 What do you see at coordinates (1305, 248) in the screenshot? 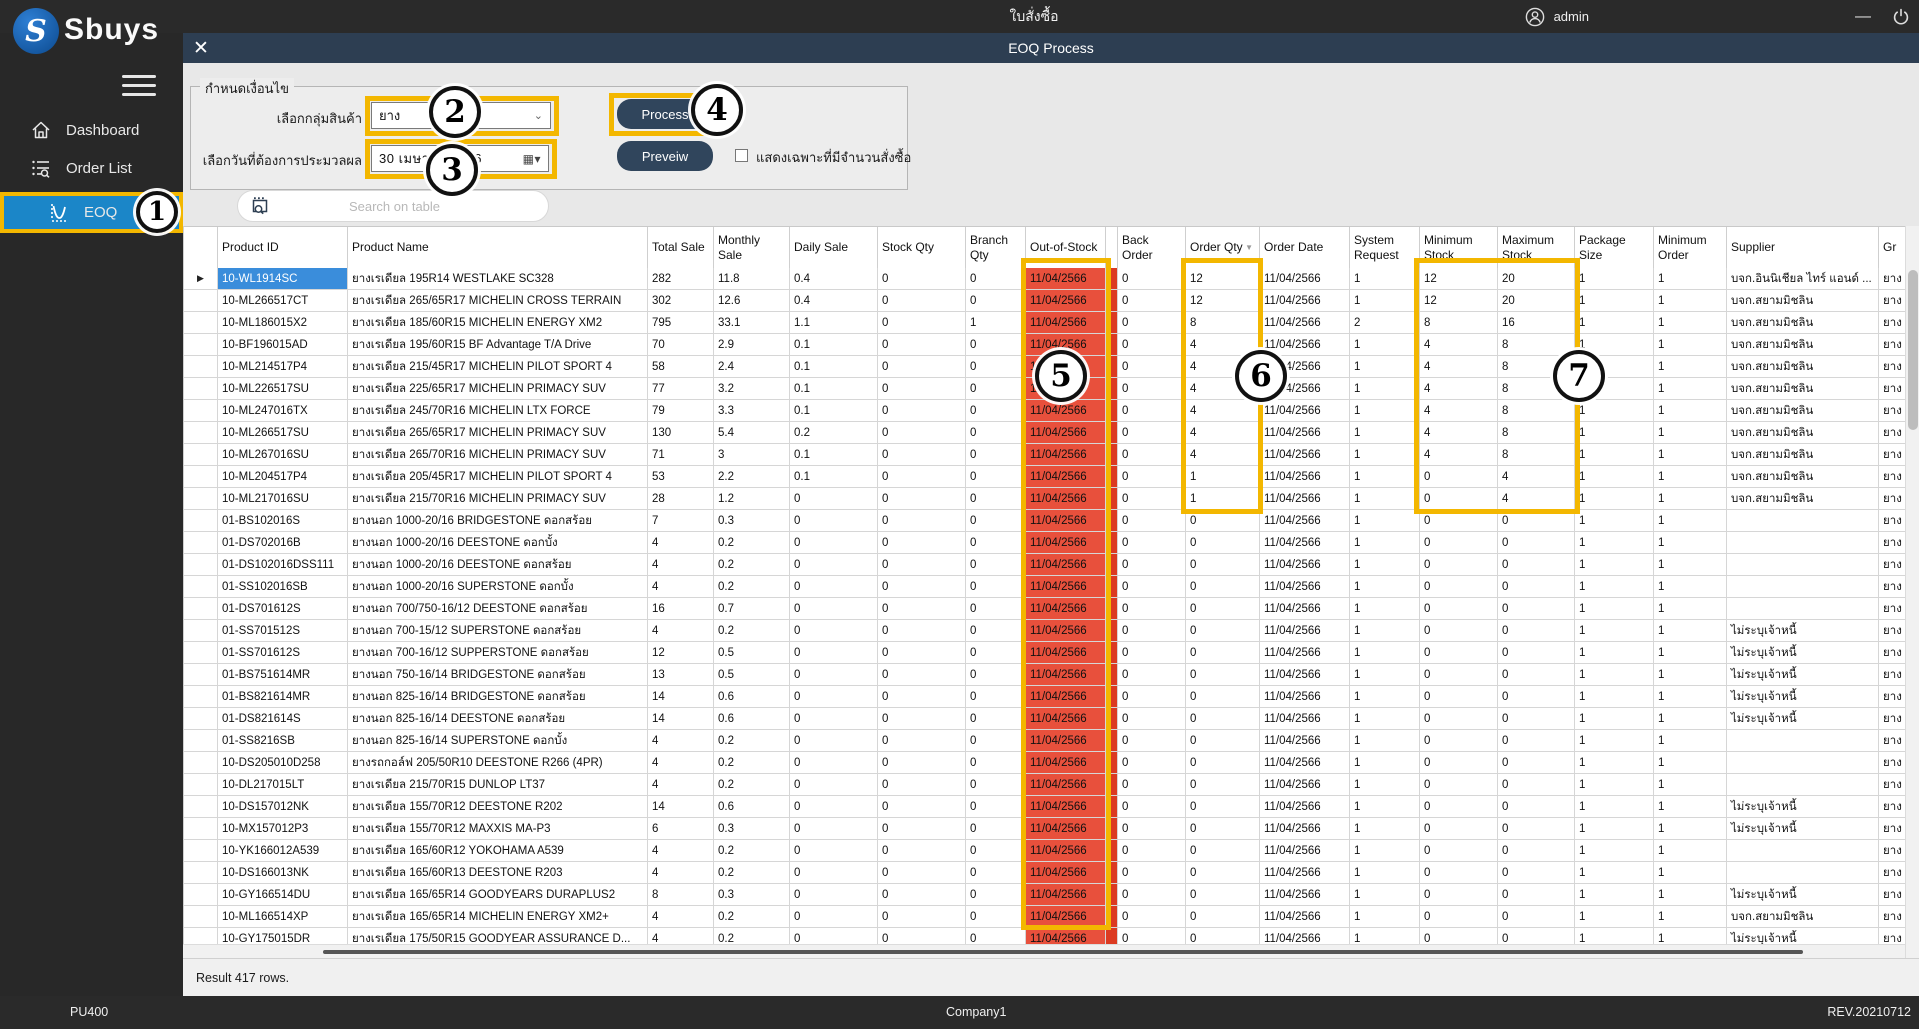
I see `header-cell: Order Date` at bounding box center [1305, 248].